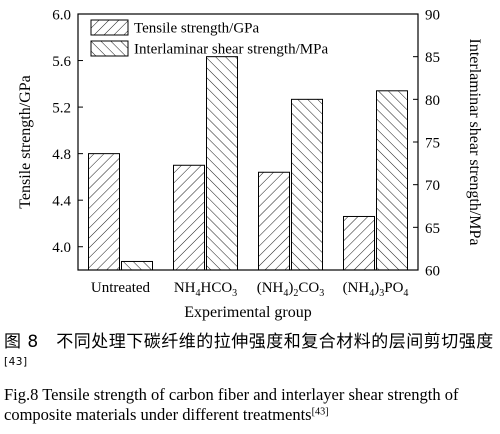  I want to click on right-axis-tick-label: 65, so click(432, 229).